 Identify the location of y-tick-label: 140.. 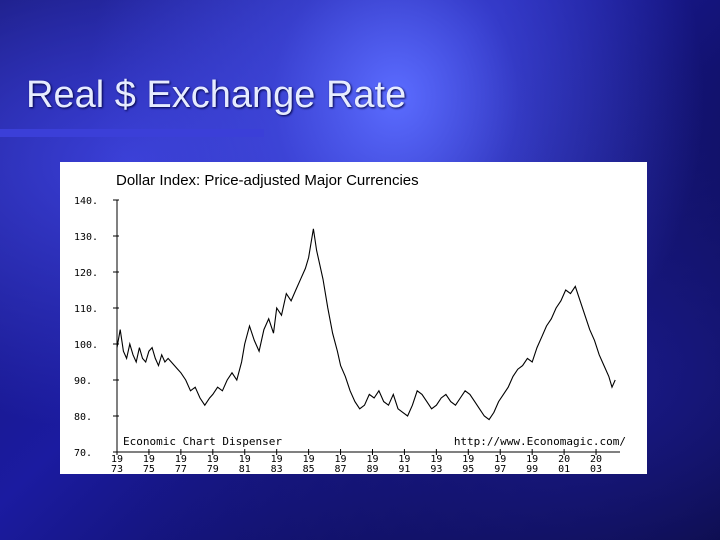
(86, 201).